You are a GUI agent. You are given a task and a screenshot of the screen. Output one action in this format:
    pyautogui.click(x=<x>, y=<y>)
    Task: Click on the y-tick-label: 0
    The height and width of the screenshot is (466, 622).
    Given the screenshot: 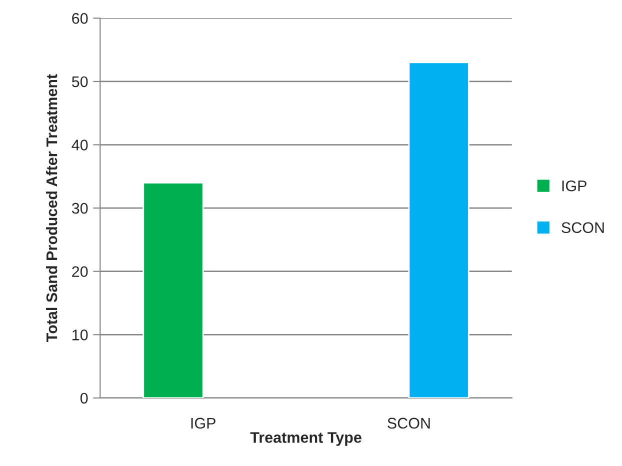 What is the action you would take?
    pyautogui.click(x=84, y=398)
    